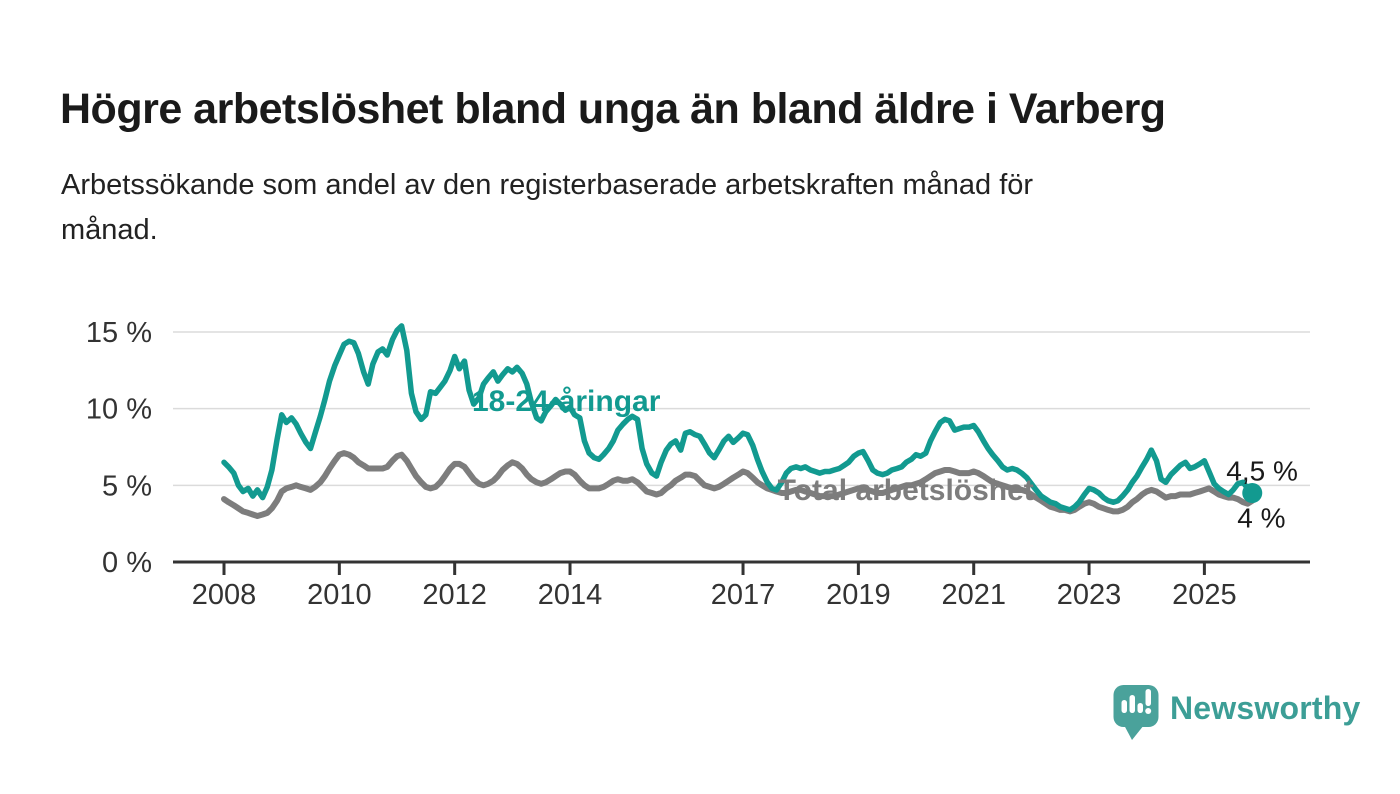 This screenshot has height=794, width=1400. I want to click on newsworthy-logo: Newsworthy, so click(1237, 712).